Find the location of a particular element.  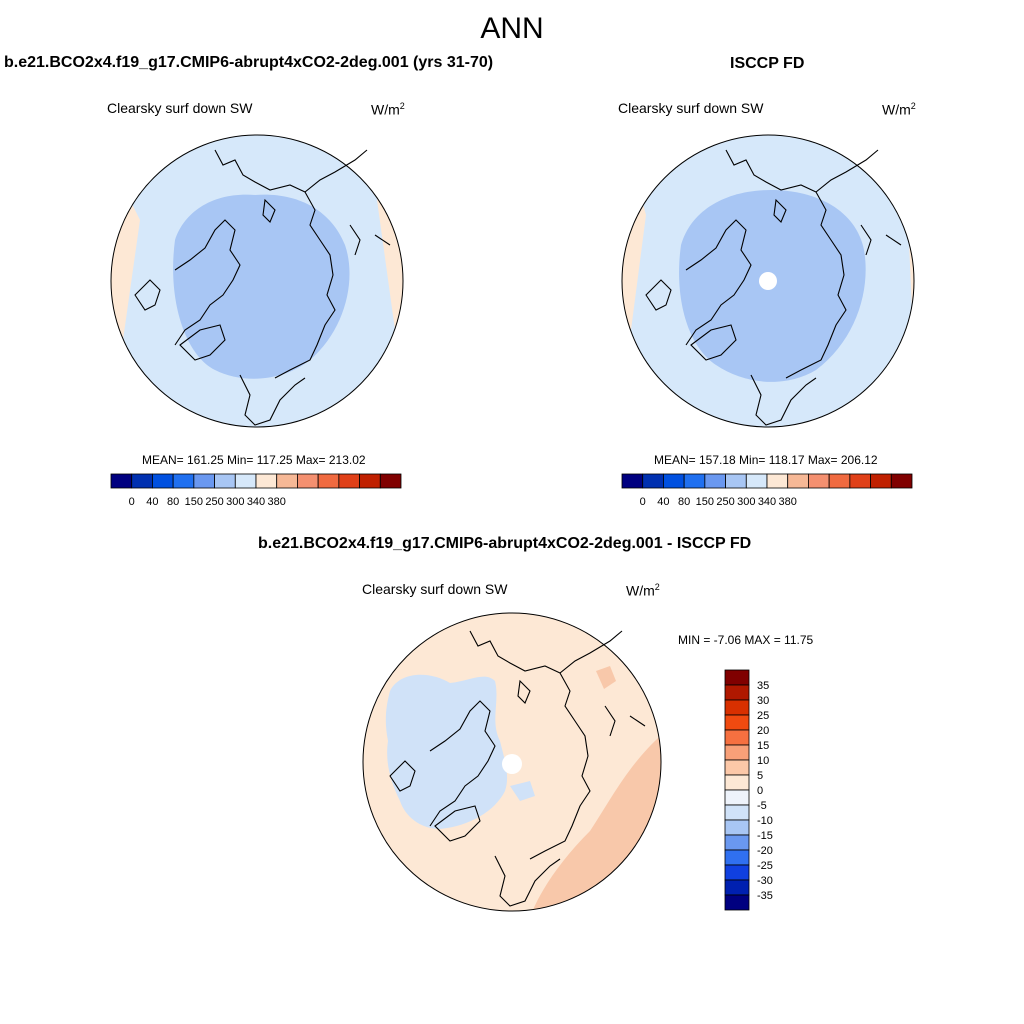

colorbar-tick-label: -30 is located at coordinates (765, 881).